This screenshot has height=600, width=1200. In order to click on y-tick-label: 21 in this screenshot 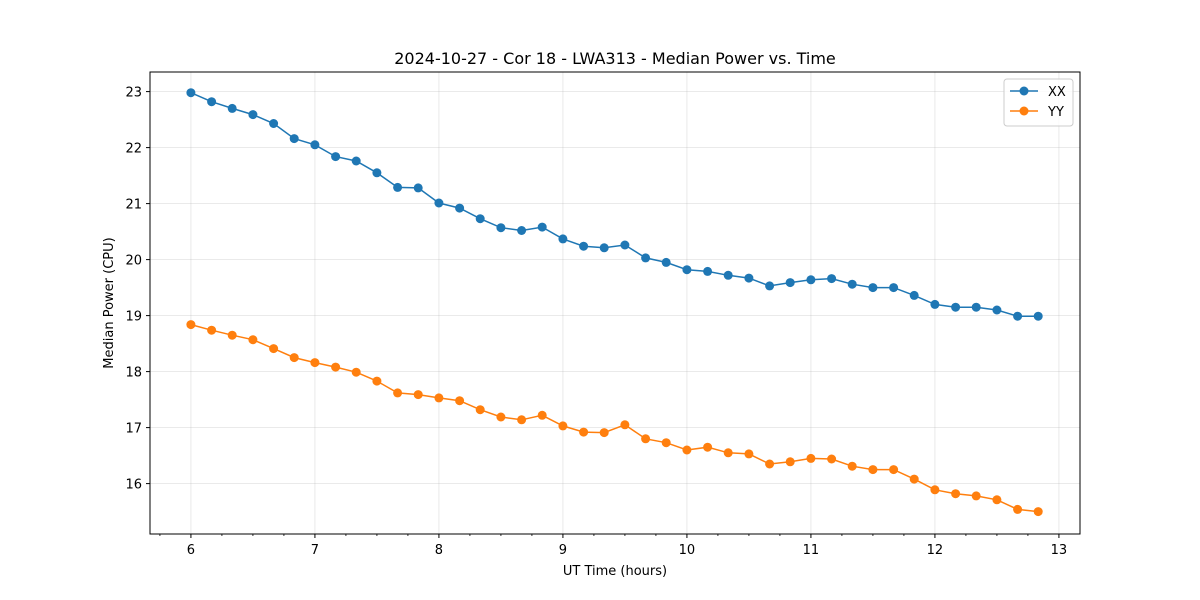, I will do `click(133, 205)`.